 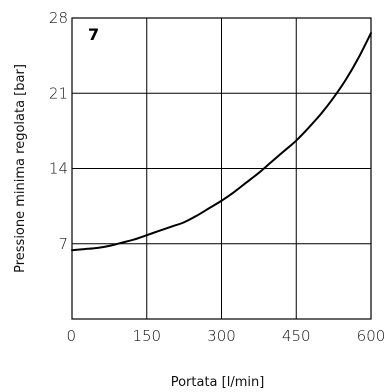 What do you see at coordinates (20, 168) in the screenshot?
I see `y-axis-title: Pressione minima regolata [bar]` at bounding box center [20, 168].